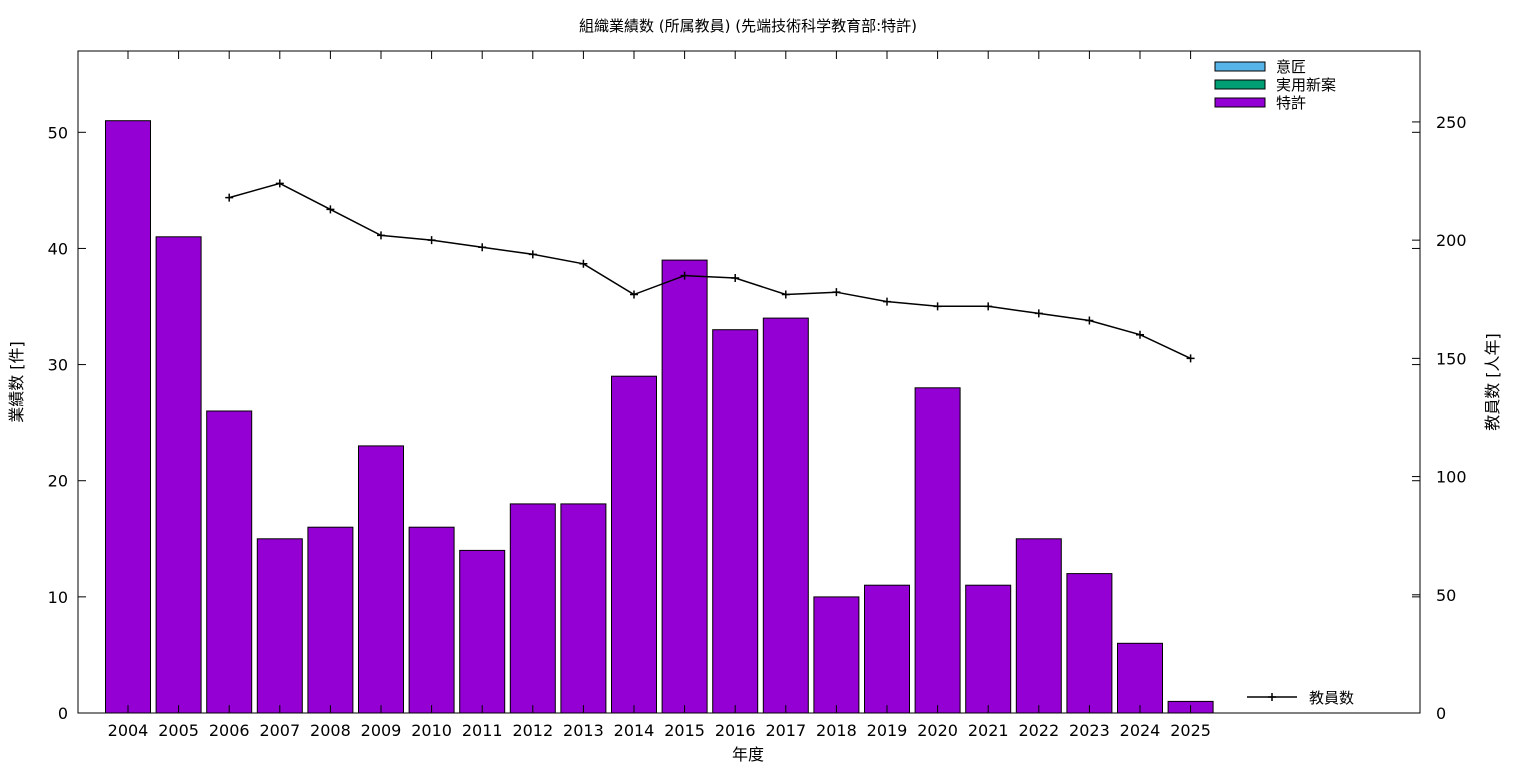 This screenshot has width=1536, height=768. I want to click on faculty-point-2014, so click(634, 294).